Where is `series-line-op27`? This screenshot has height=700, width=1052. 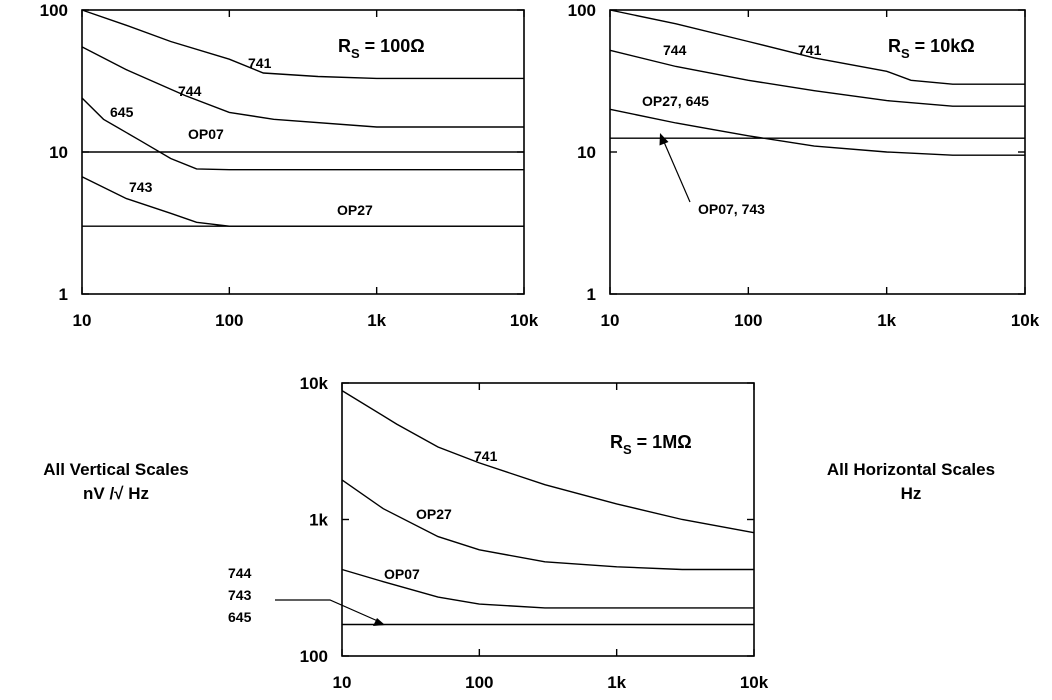 series-line-op27 is located at coordinates (547, 525).